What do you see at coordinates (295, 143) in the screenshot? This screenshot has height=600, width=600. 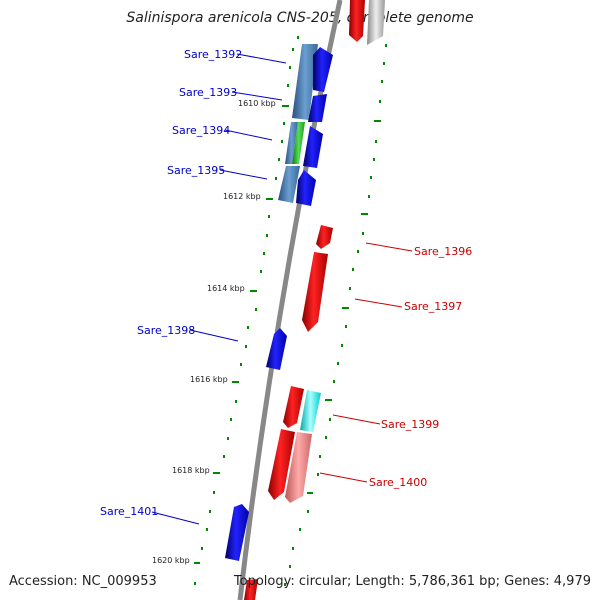 I see `gene-sare-1394-body` at bounding box center [295, 143].